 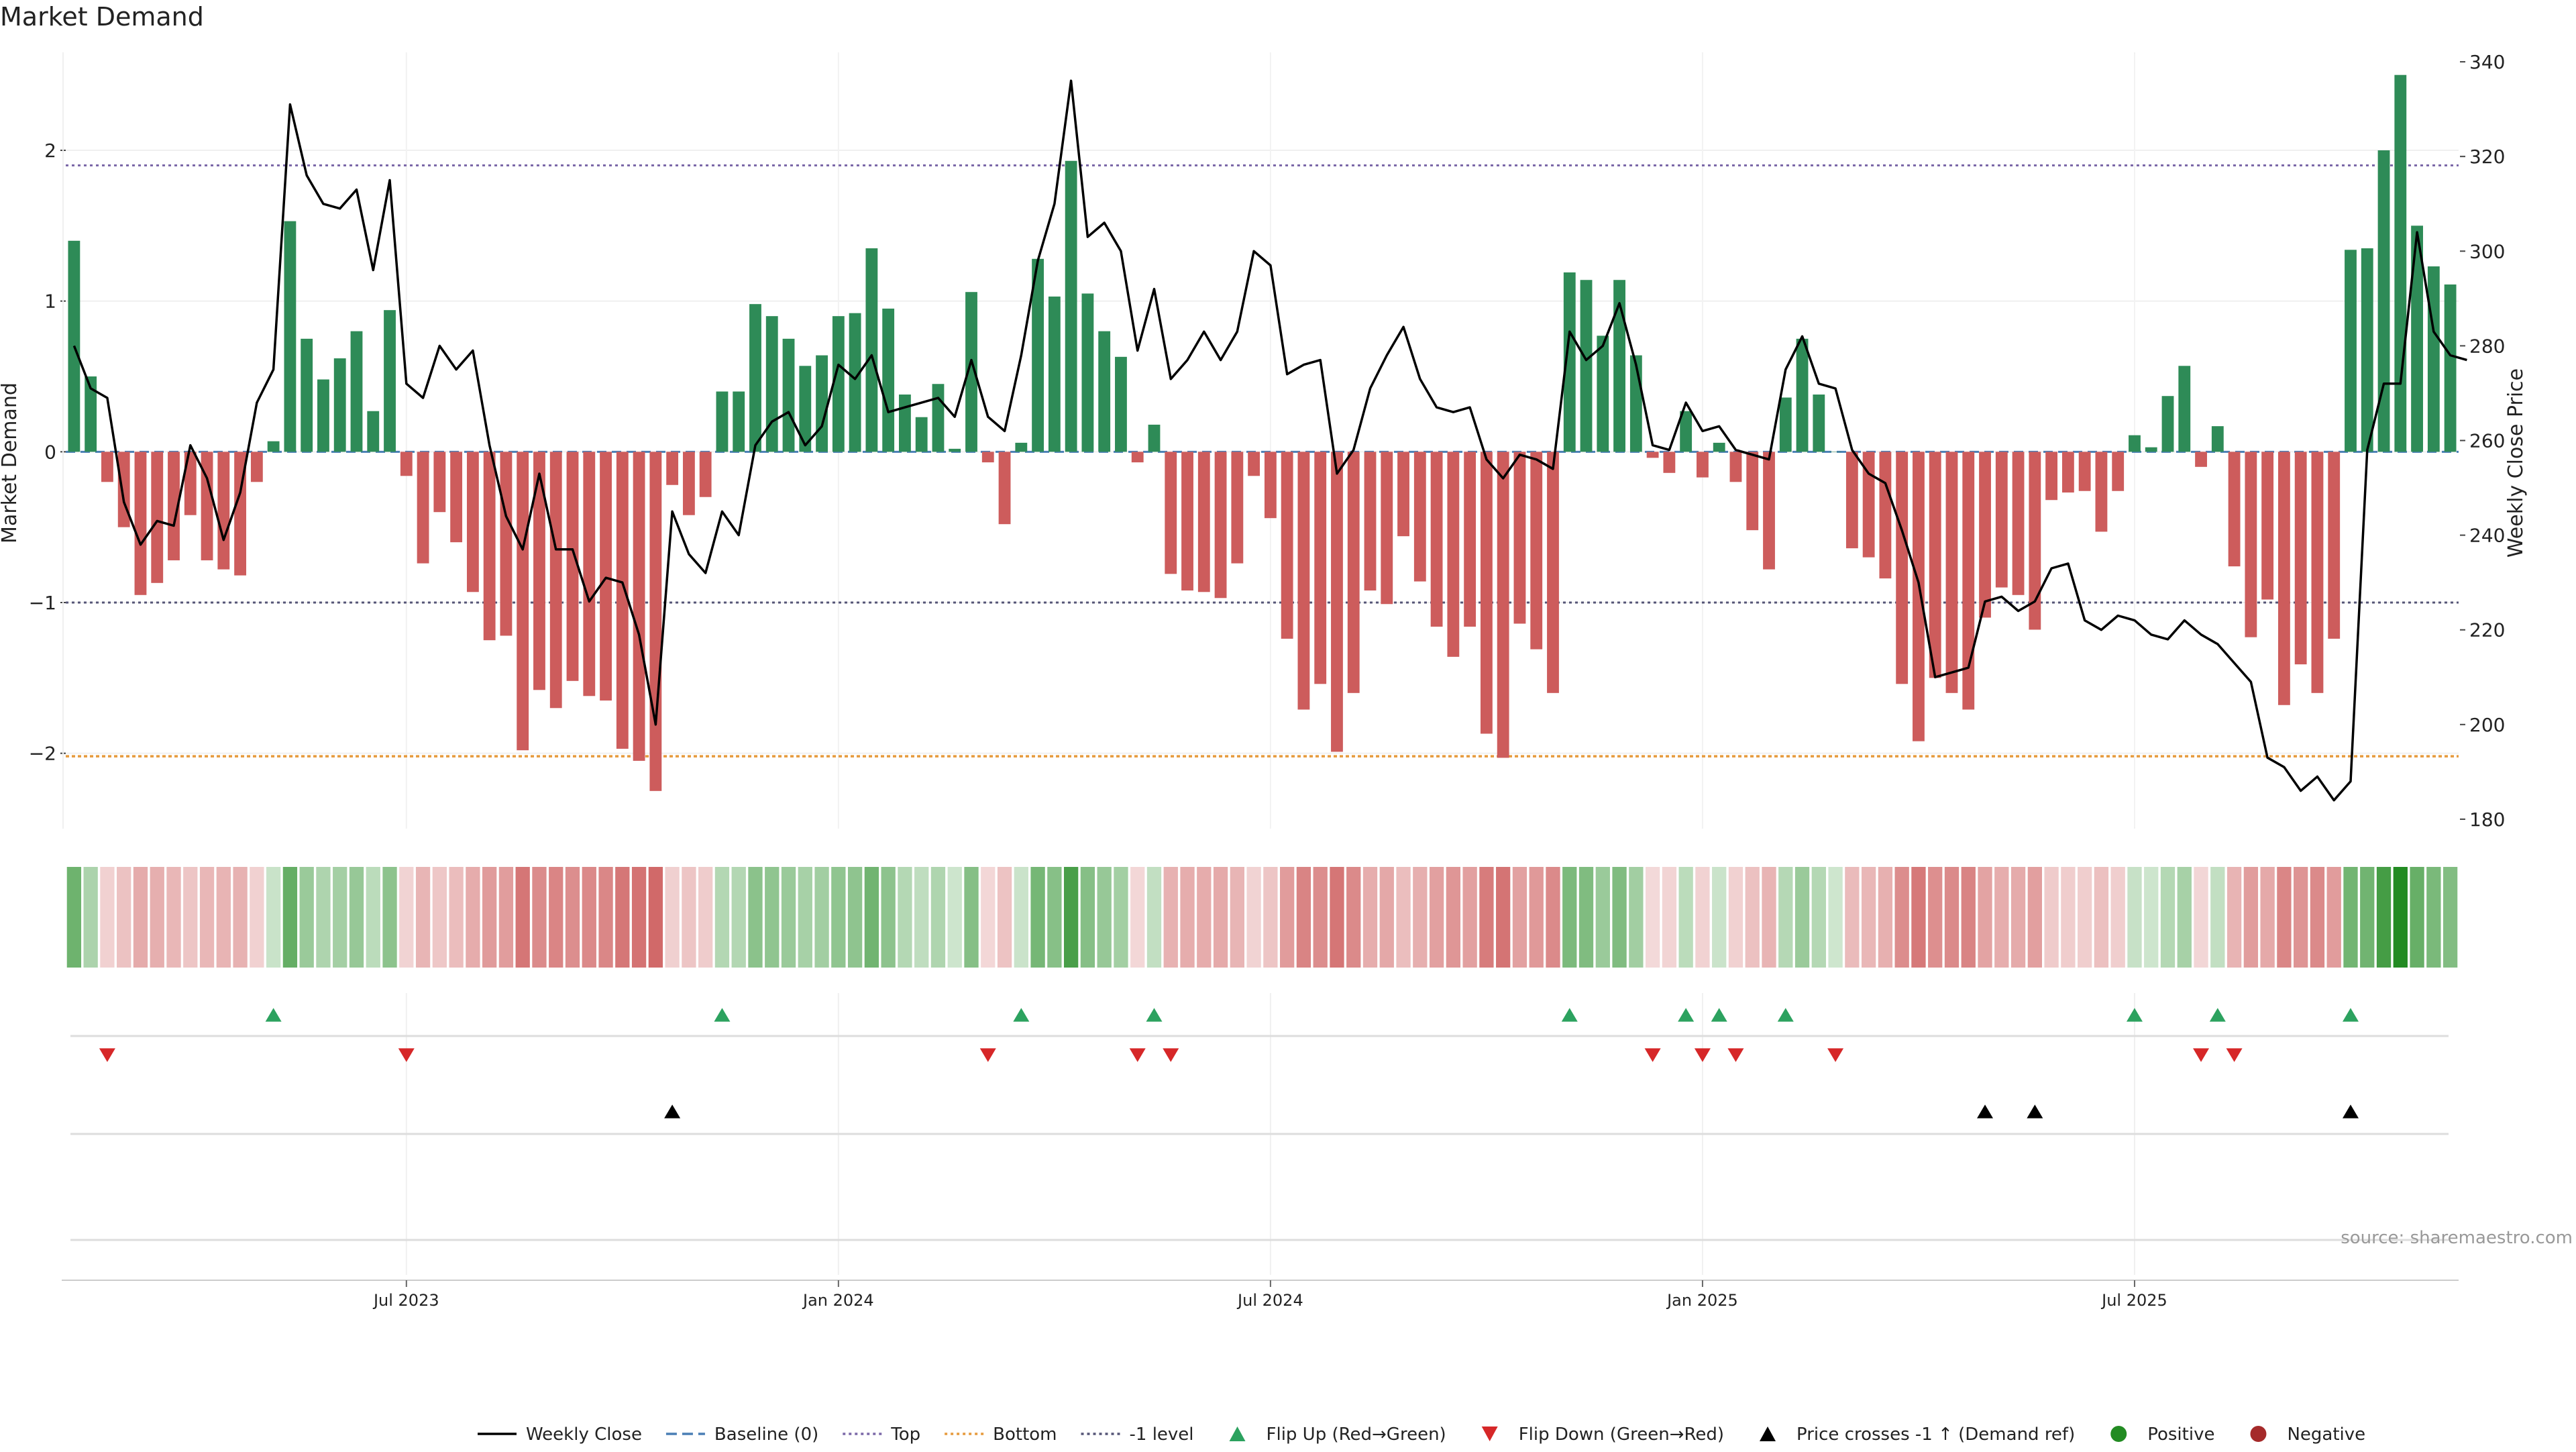 What do you see at coordinates (2457, 1238) in the screenshot?
I see `source-text: source: sharemaestro.com` at bounding box center [2457, 1238].